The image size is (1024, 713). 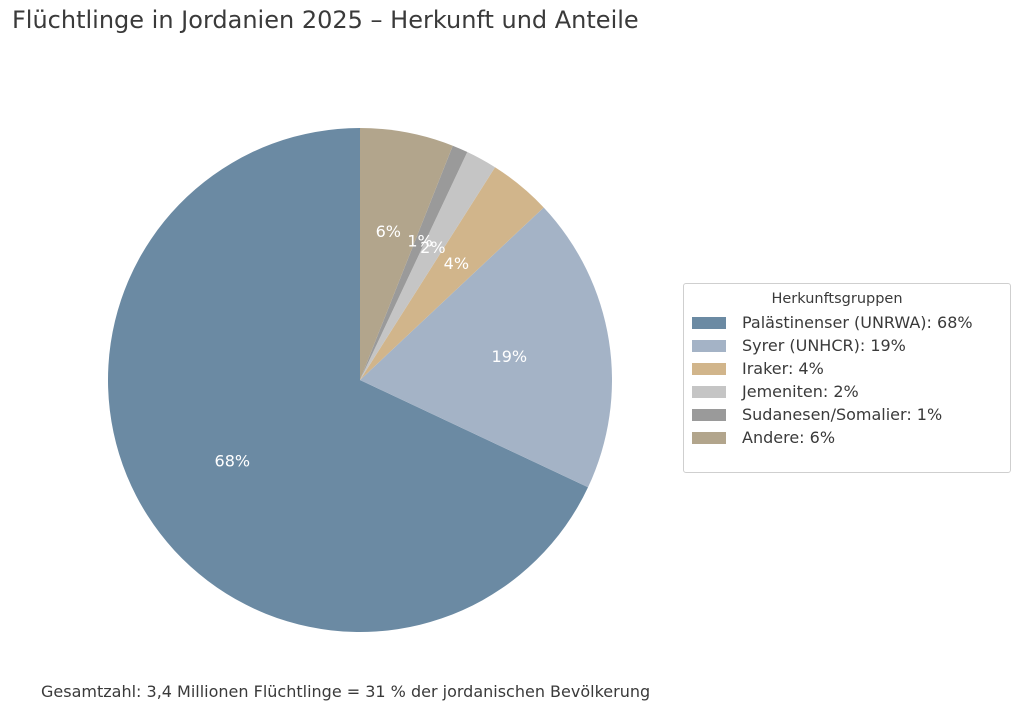 I want to click on legend-item: Andere: 6%, so click(x=847, y=437).